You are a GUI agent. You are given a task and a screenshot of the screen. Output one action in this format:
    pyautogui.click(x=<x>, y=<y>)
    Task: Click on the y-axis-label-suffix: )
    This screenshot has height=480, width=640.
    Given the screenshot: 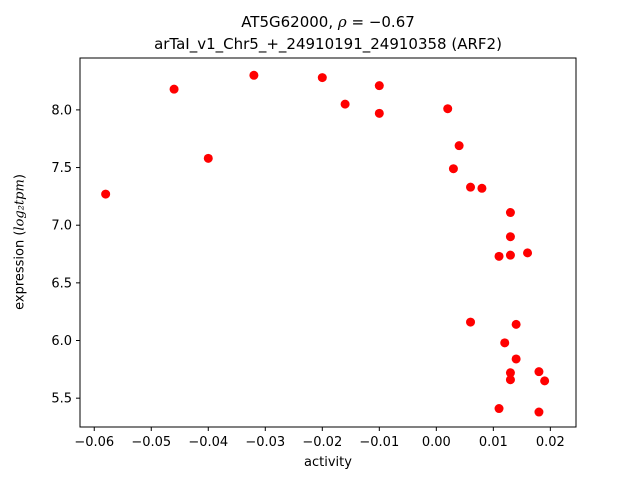 What is the action you would take?
    pyautogui.click(x=20, y=177)
    